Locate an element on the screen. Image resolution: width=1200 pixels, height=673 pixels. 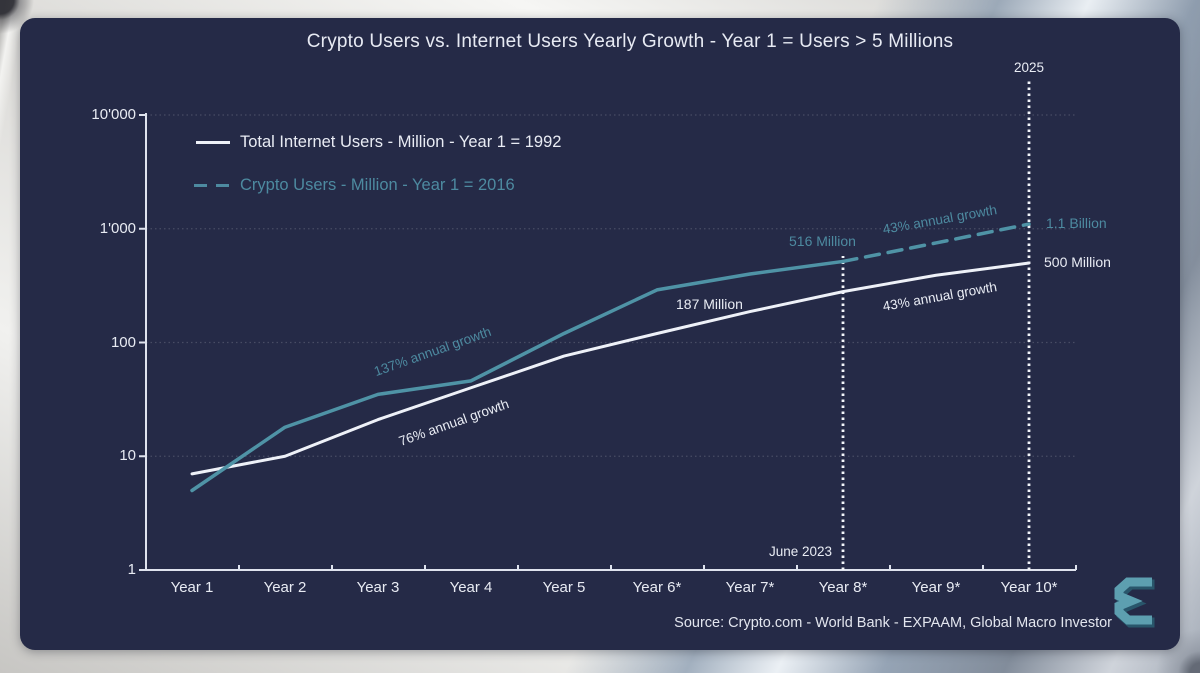
annotation-crypto-516-million: 516 Million is located at coordinates (822, 241).